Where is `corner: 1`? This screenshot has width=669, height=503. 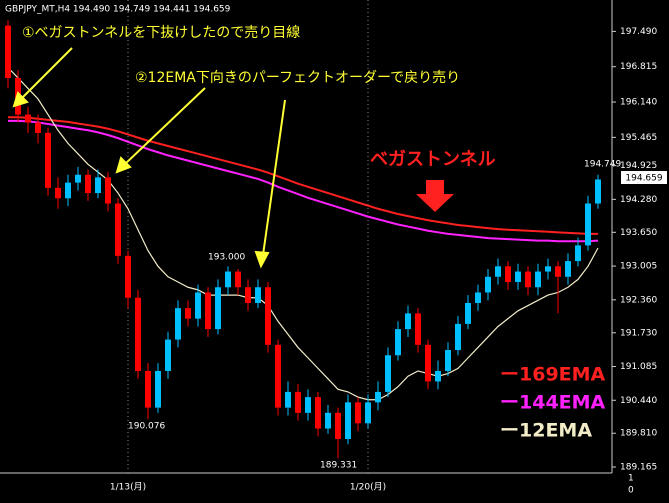 corner: 1 is located at coordinates (631, 479).